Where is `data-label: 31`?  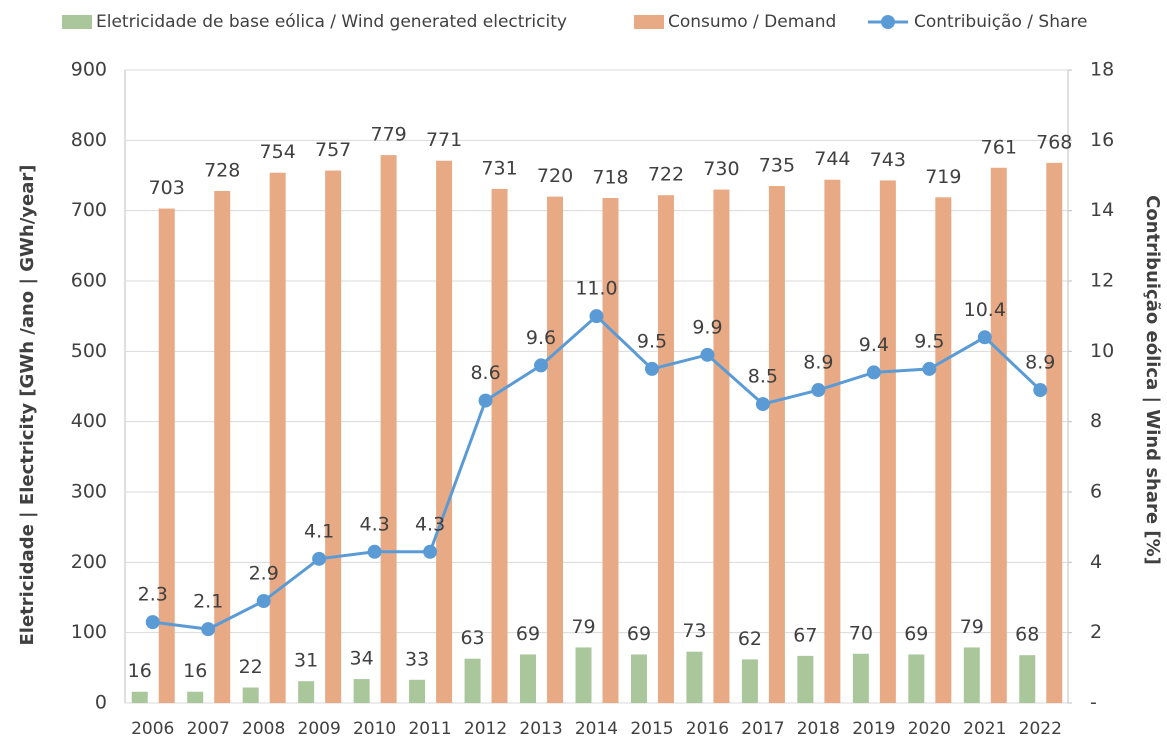
data-label: 31 is located at coordinates (306, 661).